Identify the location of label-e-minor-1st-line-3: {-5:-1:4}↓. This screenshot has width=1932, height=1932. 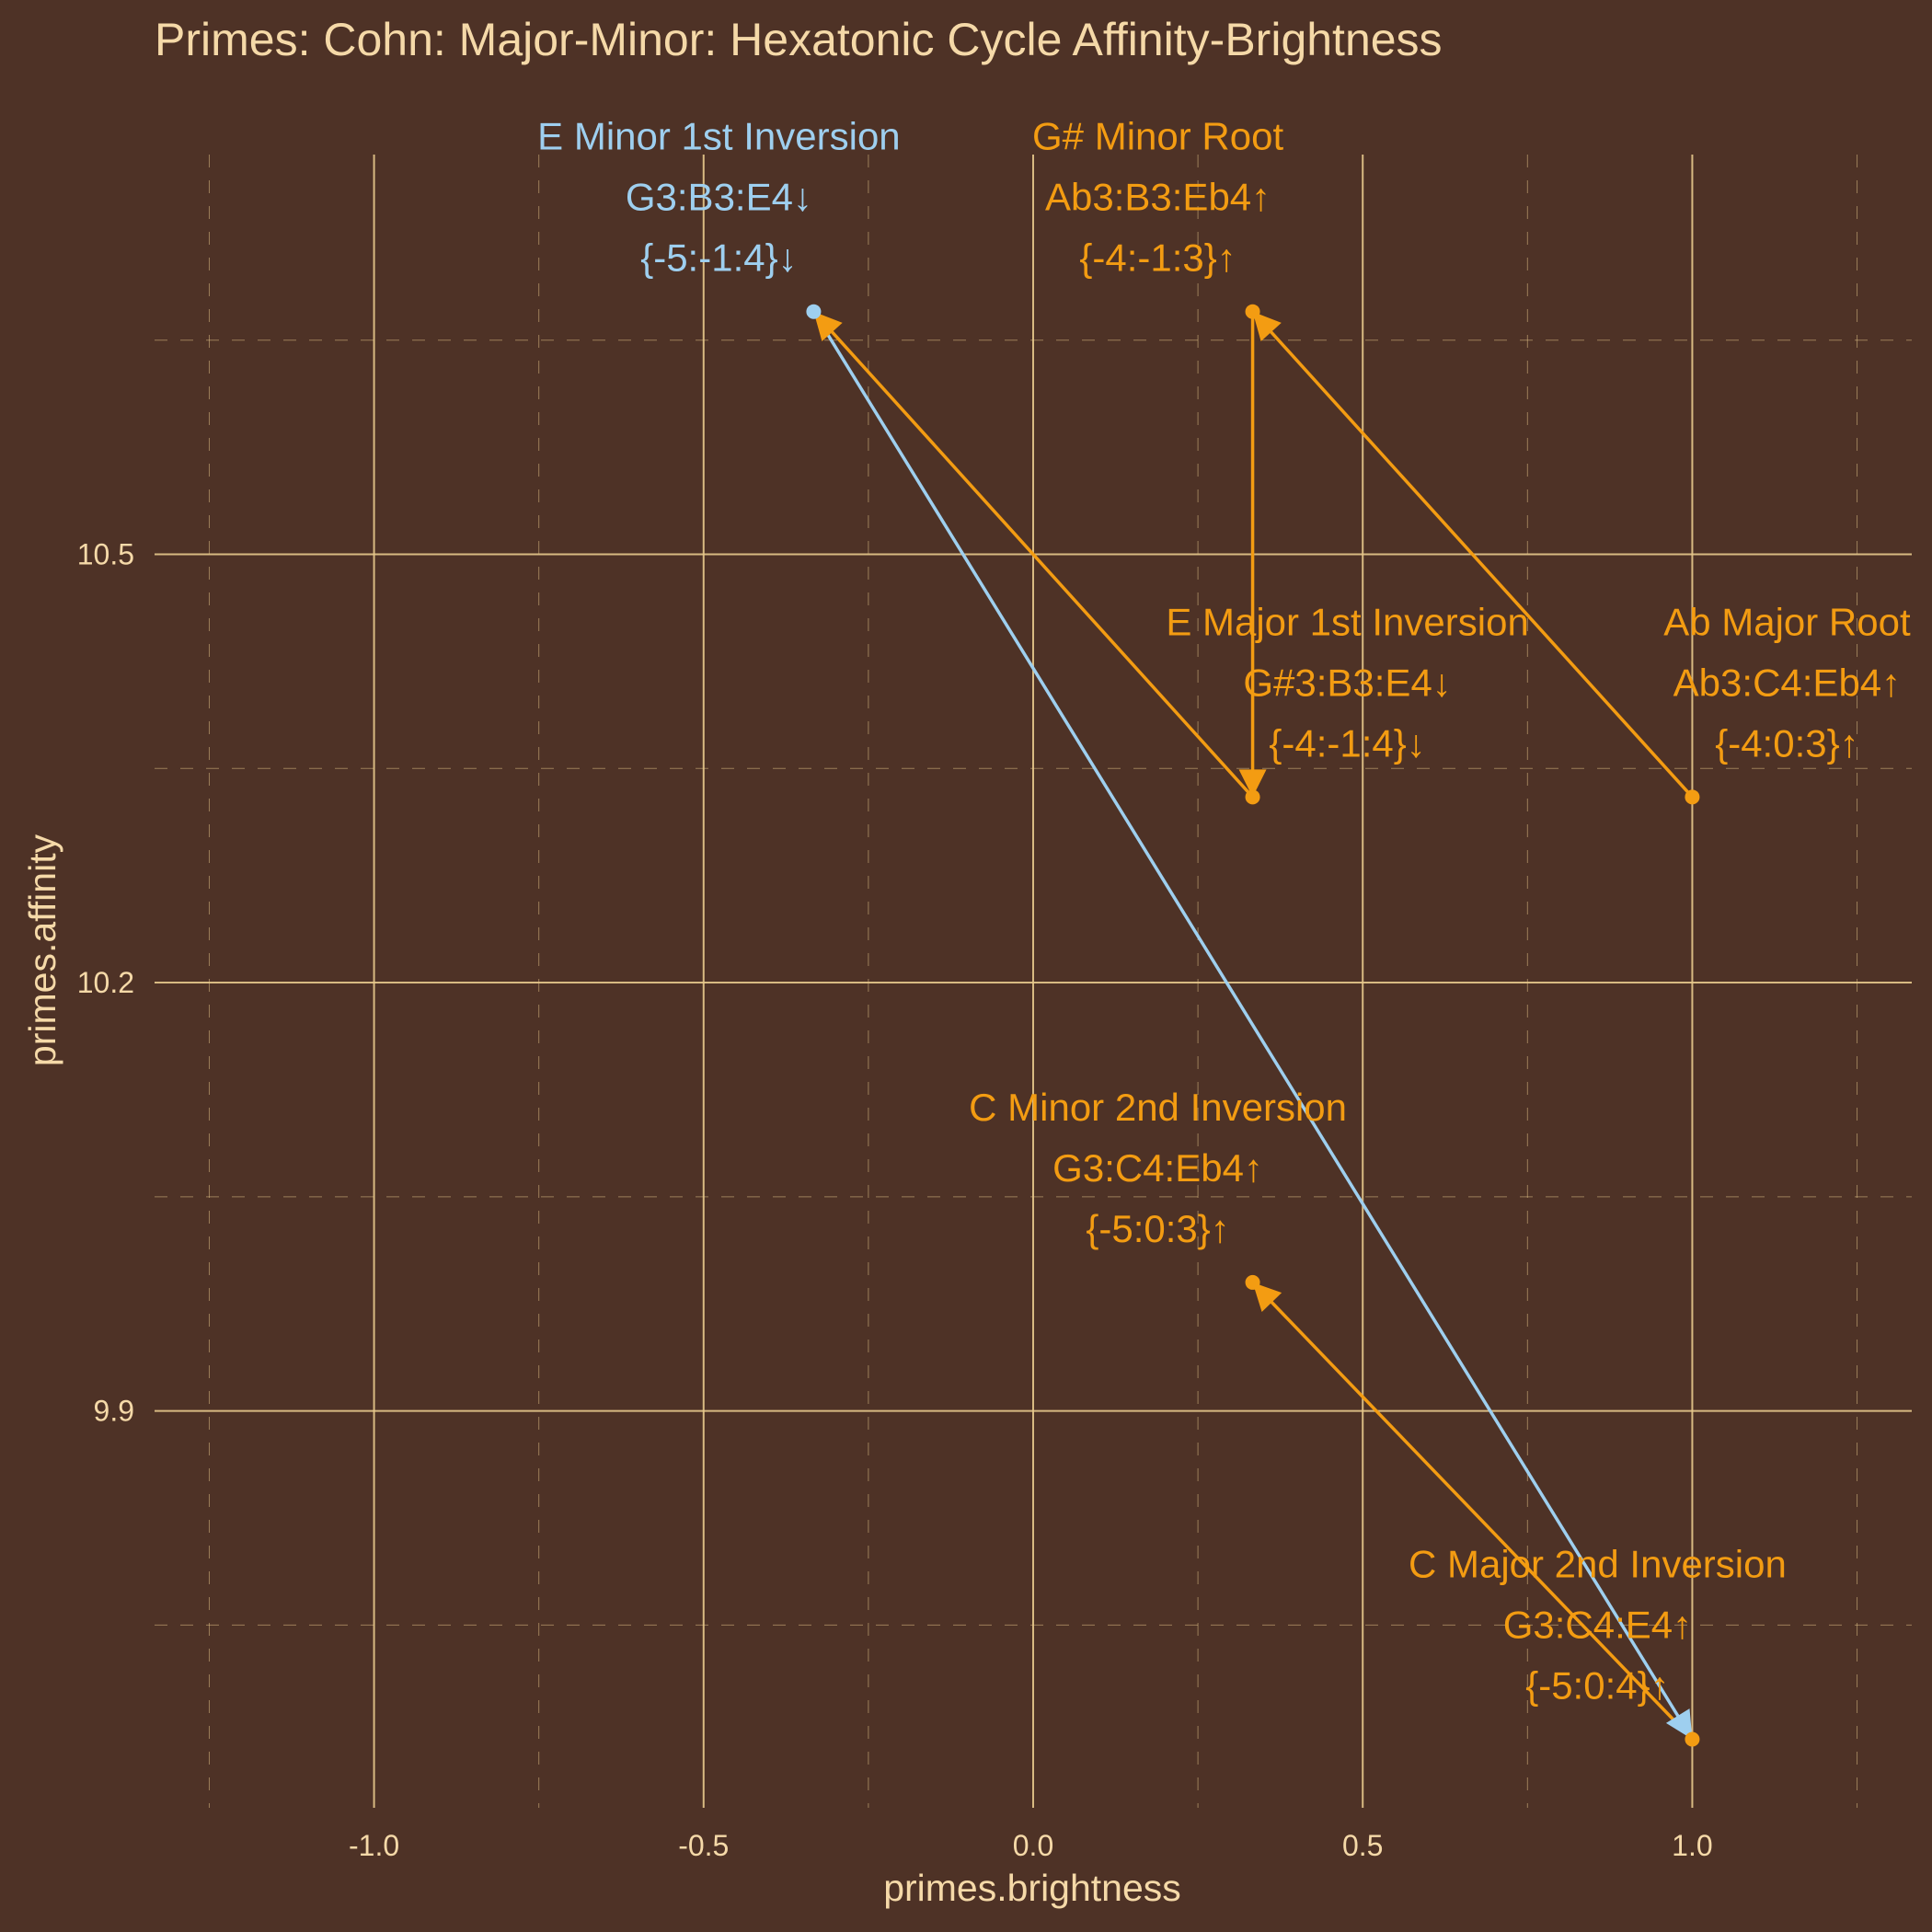
(718, 258).